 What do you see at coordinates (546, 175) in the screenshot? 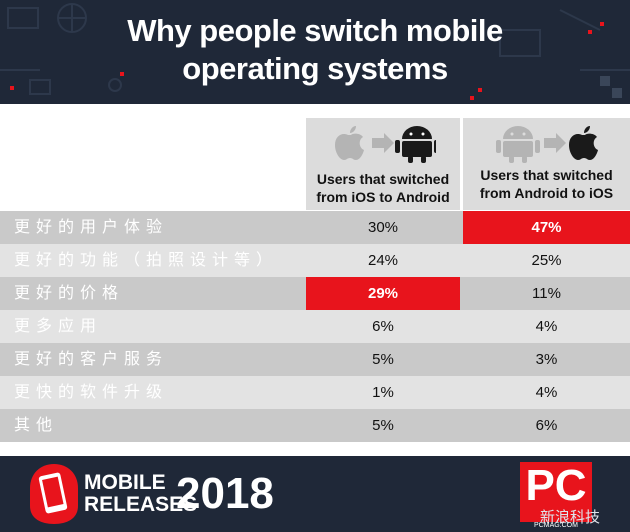
I see `column-header-2-line-1: Users that switched` at bounding box center [546, 175].